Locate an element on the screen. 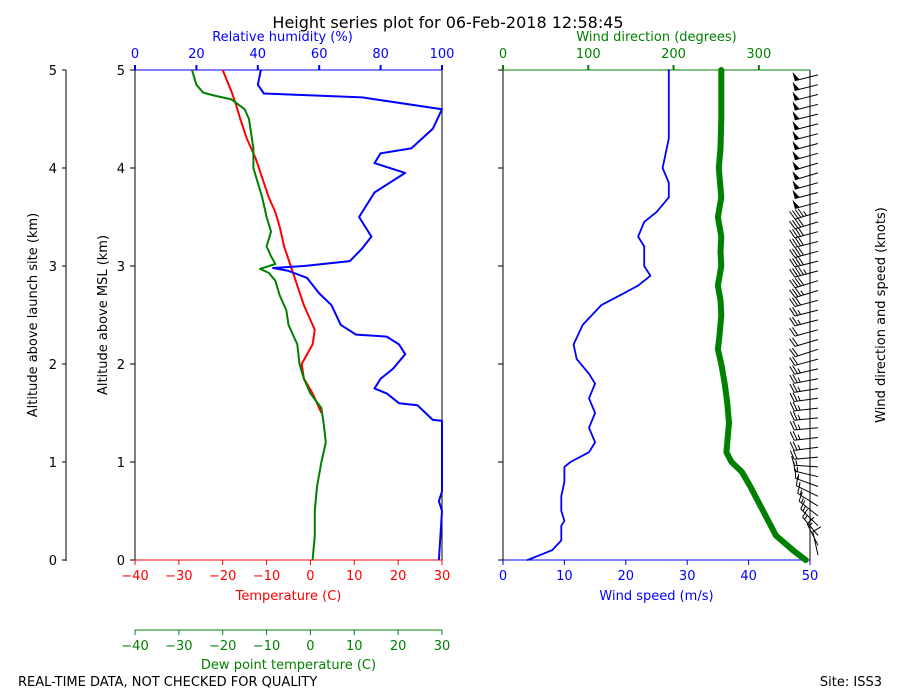  temperature-tick-label: −40 is located at coordinates (134, 576).